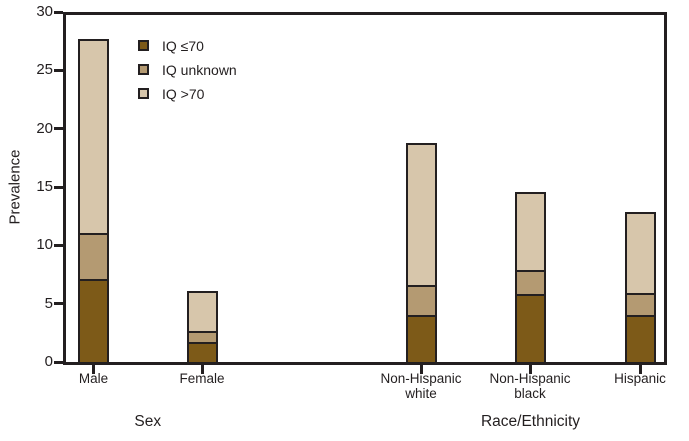  I want to click on y-tick-label: 30, so click(44, 11).